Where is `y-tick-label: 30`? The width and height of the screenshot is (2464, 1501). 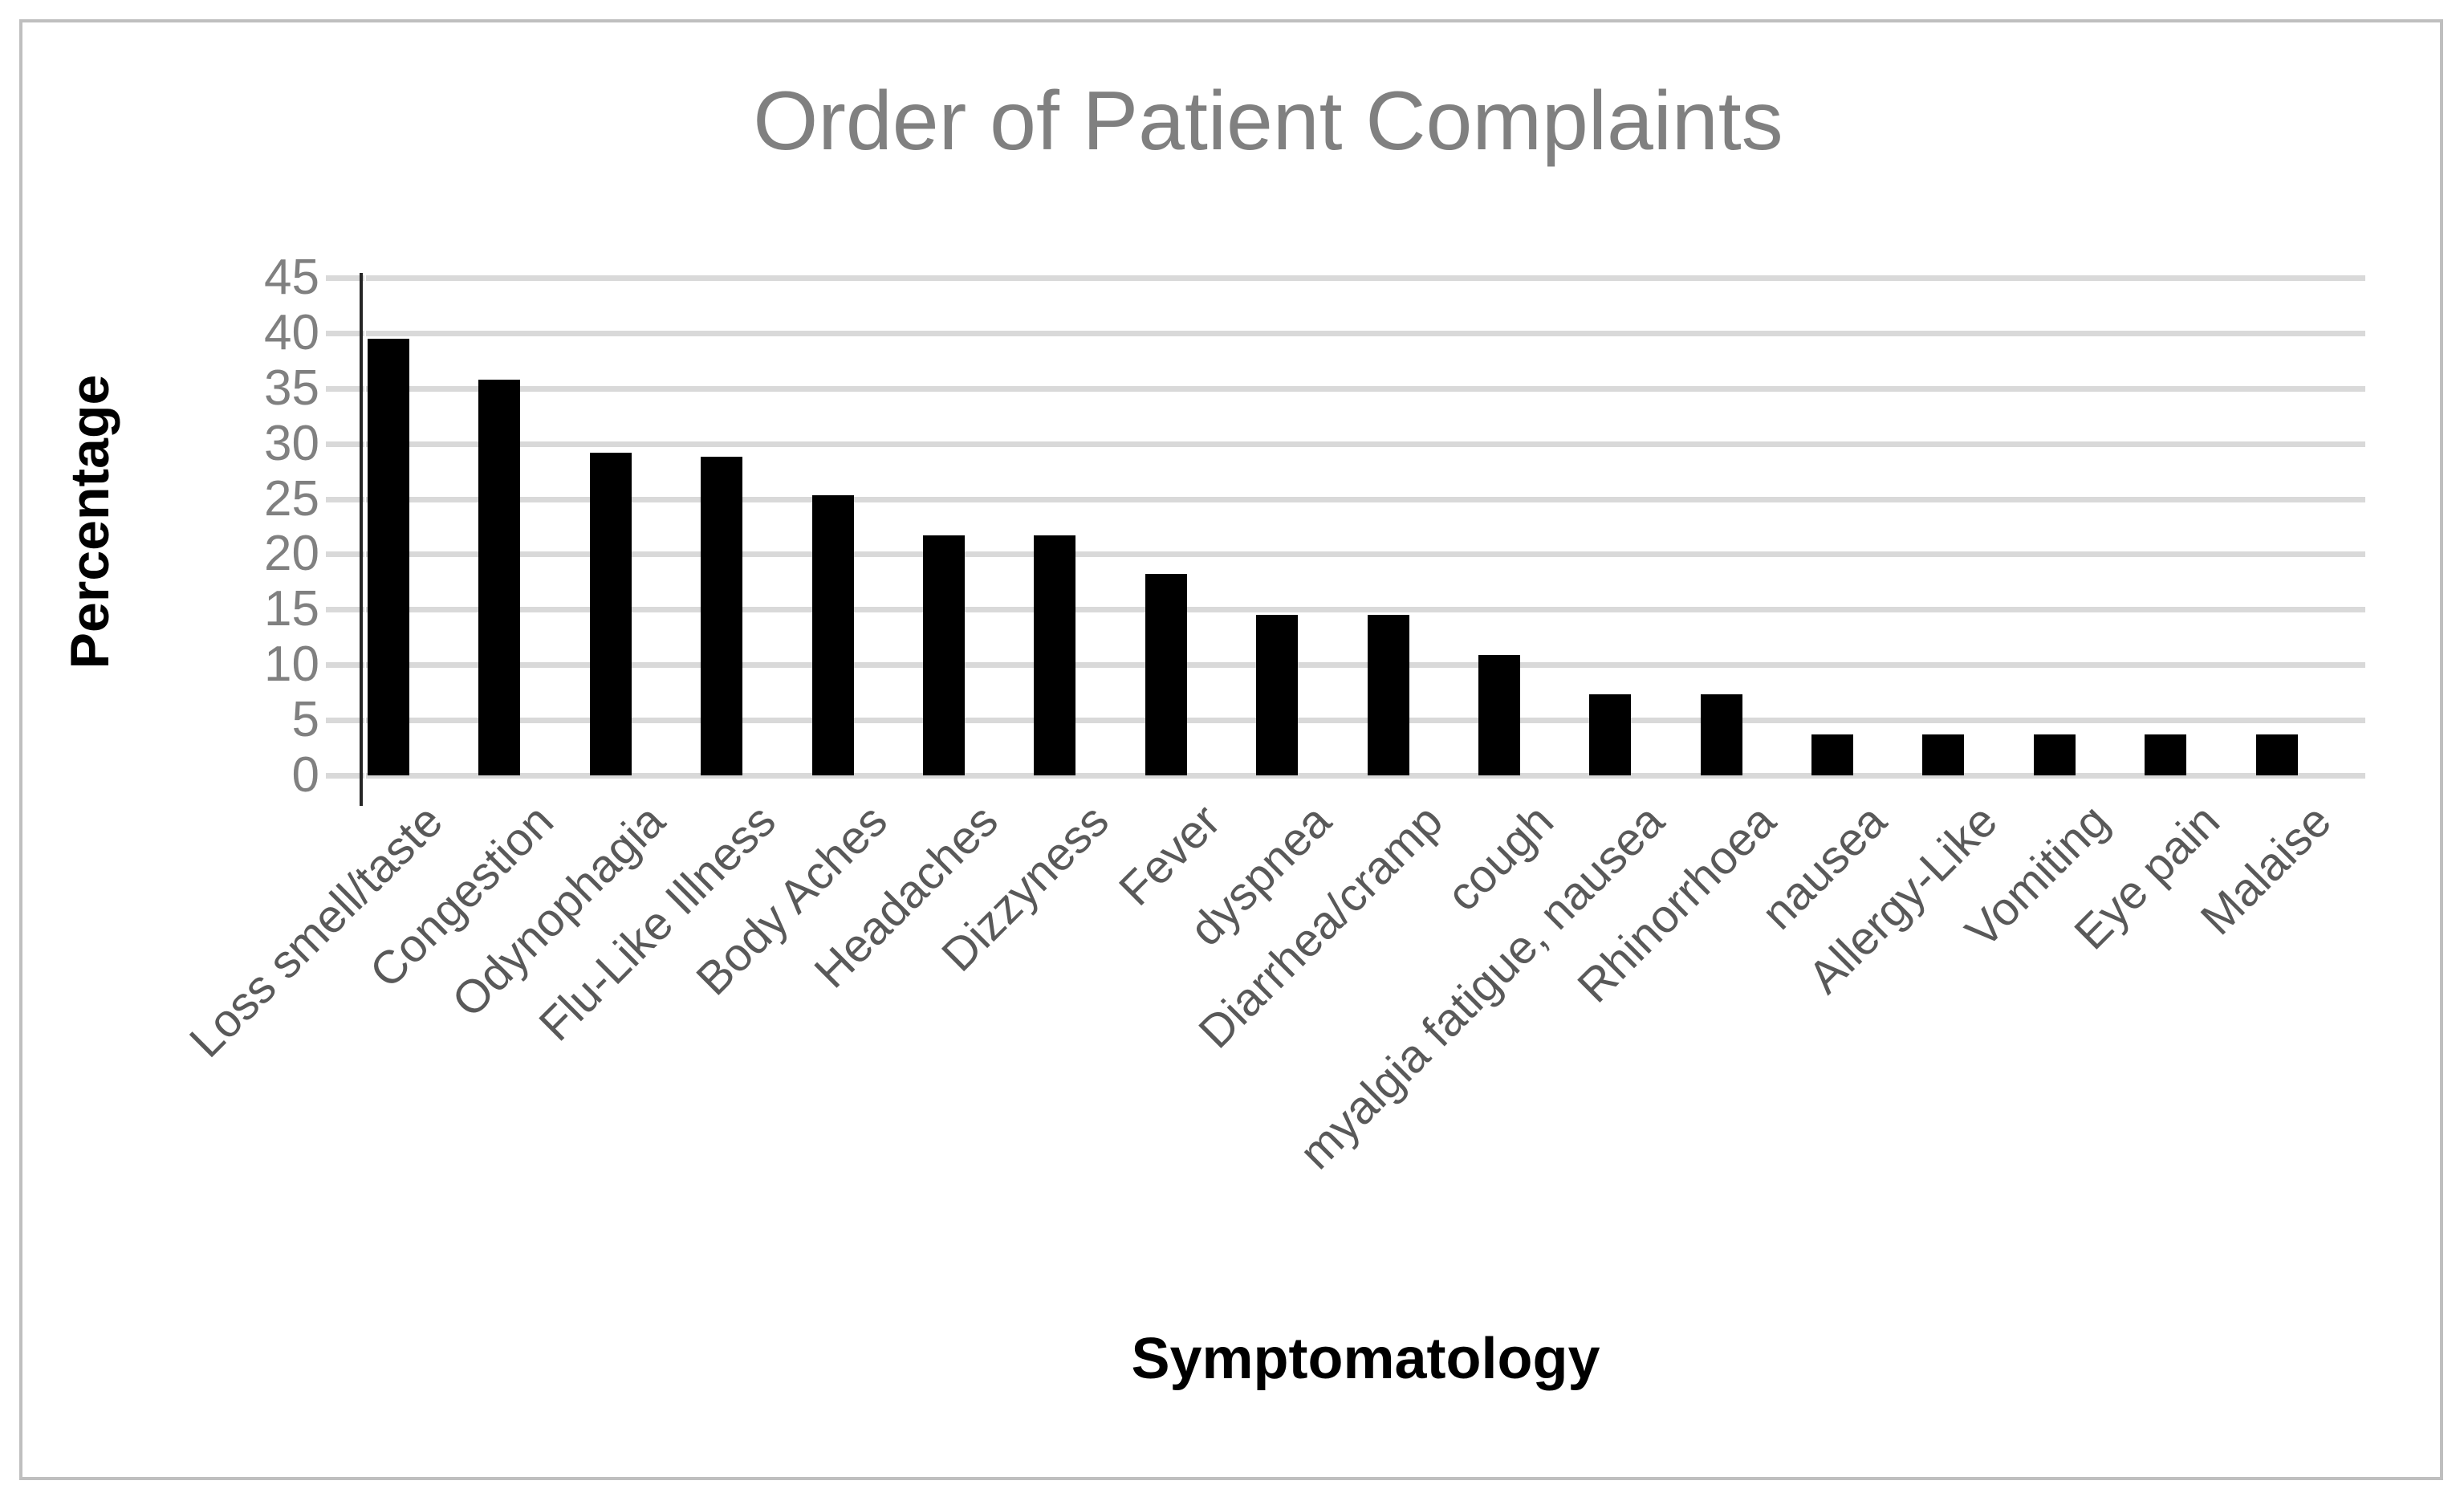
y-tick-label: 30 is located at coordinates (292, 443).